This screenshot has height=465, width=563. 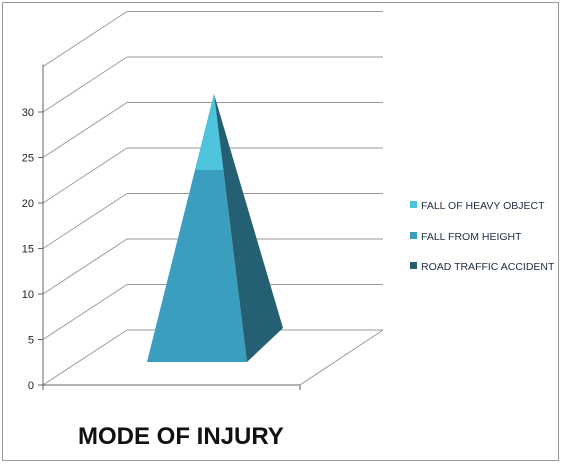 I want to click on y-tick-label-10: 10, so click(x=28, y=295).